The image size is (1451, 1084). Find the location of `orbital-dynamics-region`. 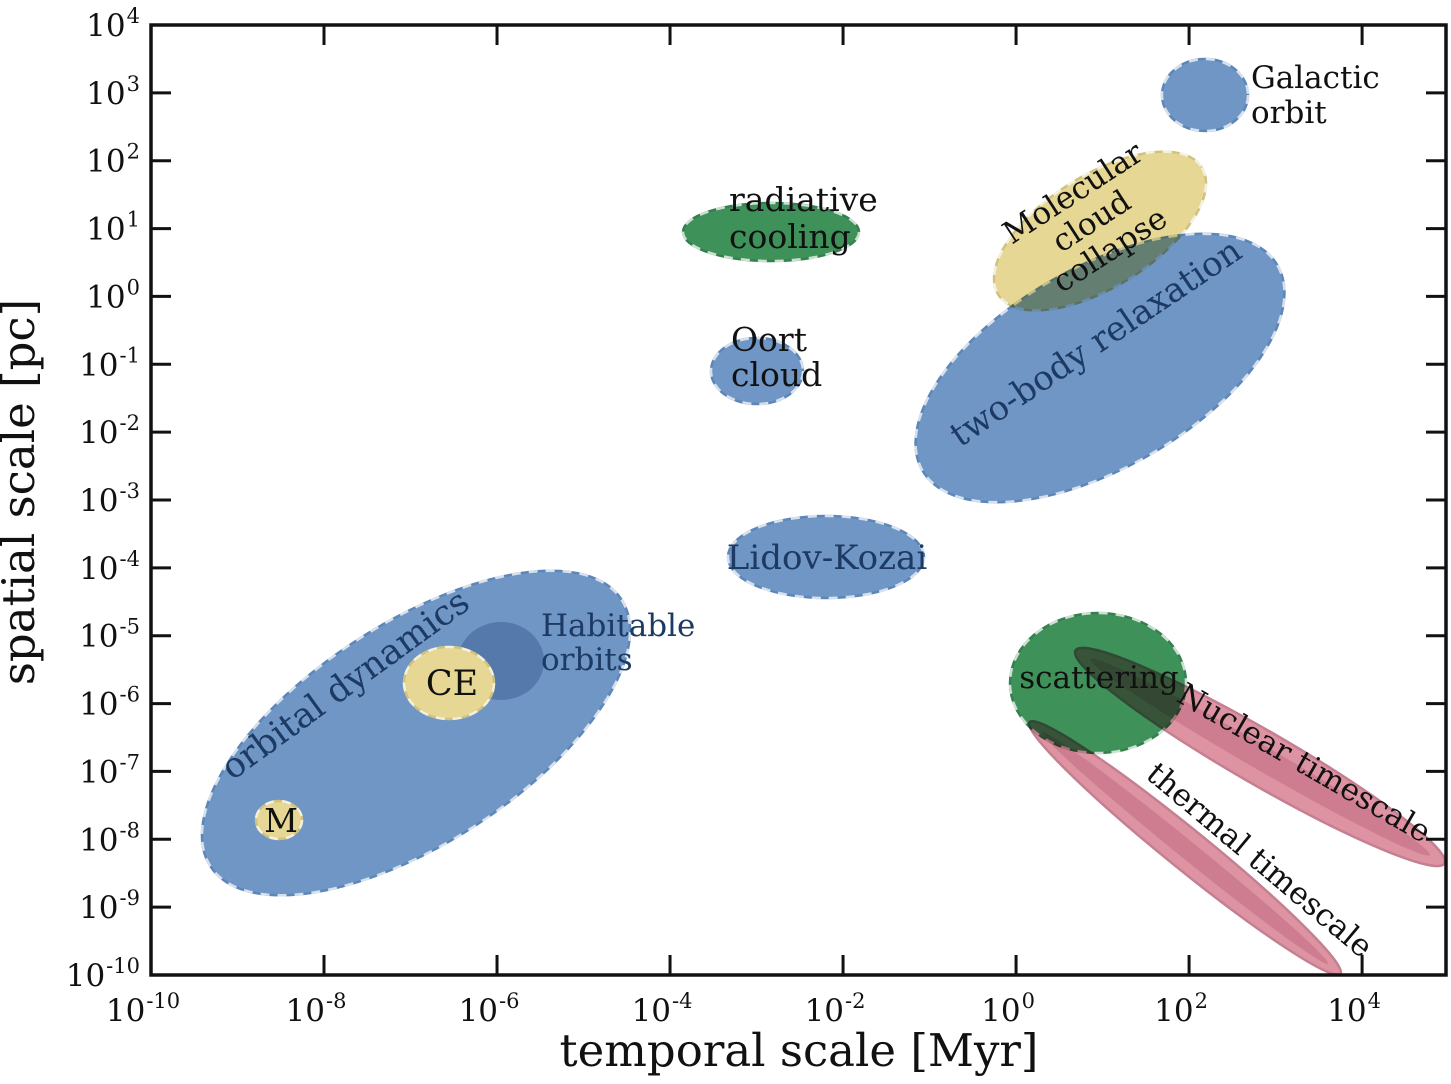

orbital-dynamics-region is located at coordinates (416, 733).